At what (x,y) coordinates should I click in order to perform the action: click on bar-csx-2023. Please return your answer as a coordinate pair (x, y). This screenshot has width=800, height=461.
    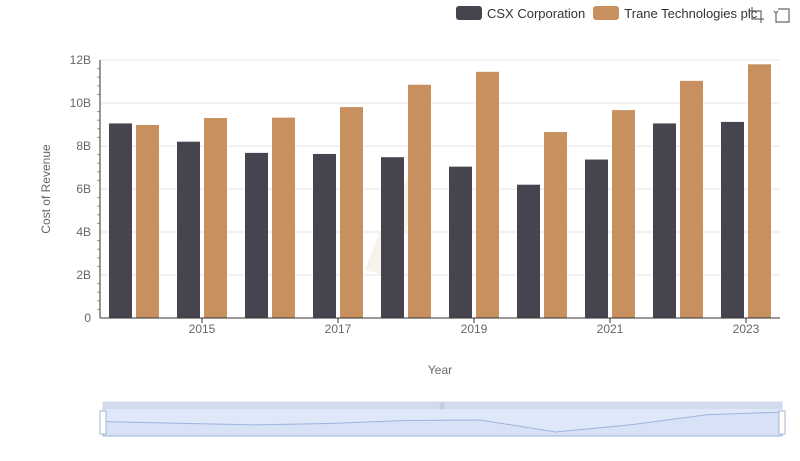
    Looking at the image, I should click on (732, 219).